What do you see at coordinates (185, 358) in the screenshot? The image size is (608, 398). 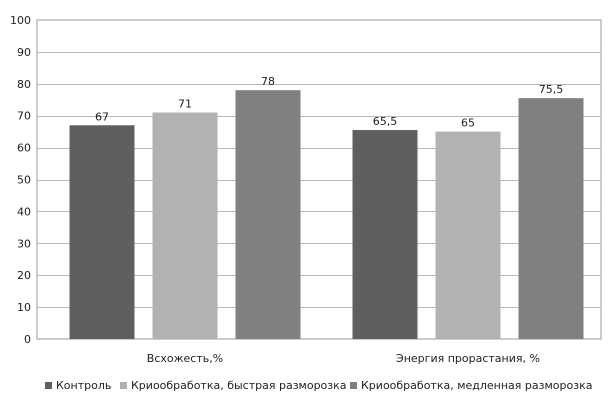 I see `x-category-label: Всхожесть,%` at bounding box center [185, 358].